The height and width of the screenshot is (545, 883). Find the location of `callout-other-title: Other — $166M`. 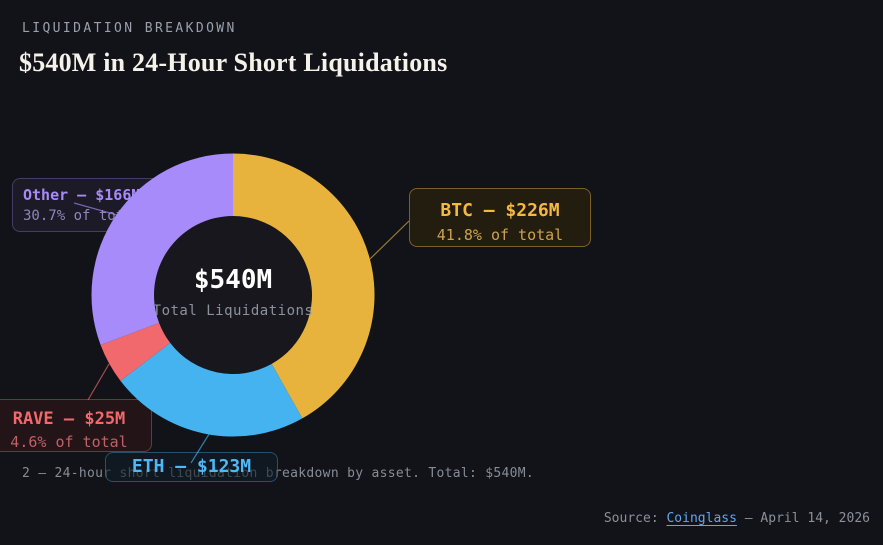

callout-other-title: Other — $166M is located at coordinates (82, 195).